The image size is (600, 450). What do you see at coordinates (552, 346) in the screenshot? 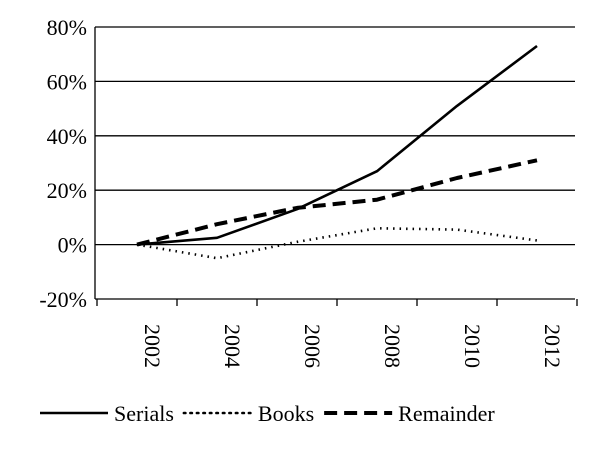
I see `x-tick-label: 2012` at bounding box center [552, 346].